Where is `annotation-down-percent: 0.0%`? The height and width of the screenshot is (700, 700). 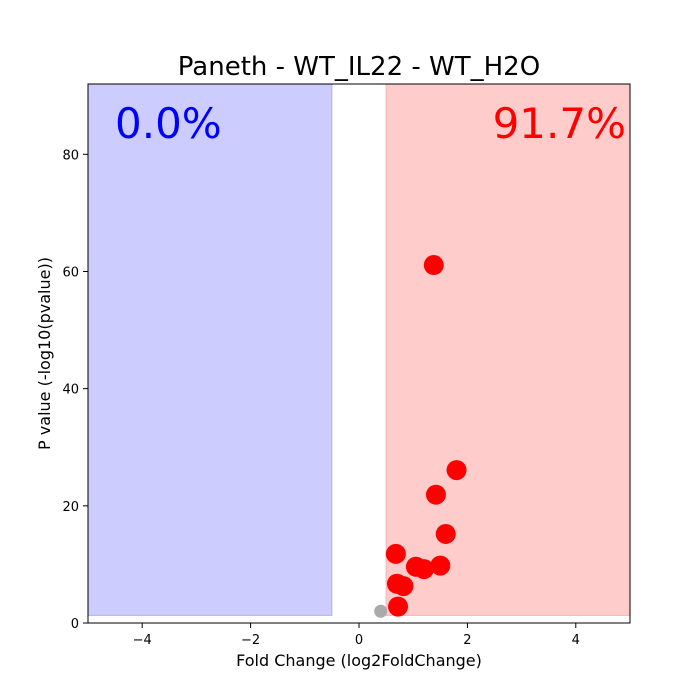
annotation-down-percent: 0.0% is located at coordinates (168, 123).